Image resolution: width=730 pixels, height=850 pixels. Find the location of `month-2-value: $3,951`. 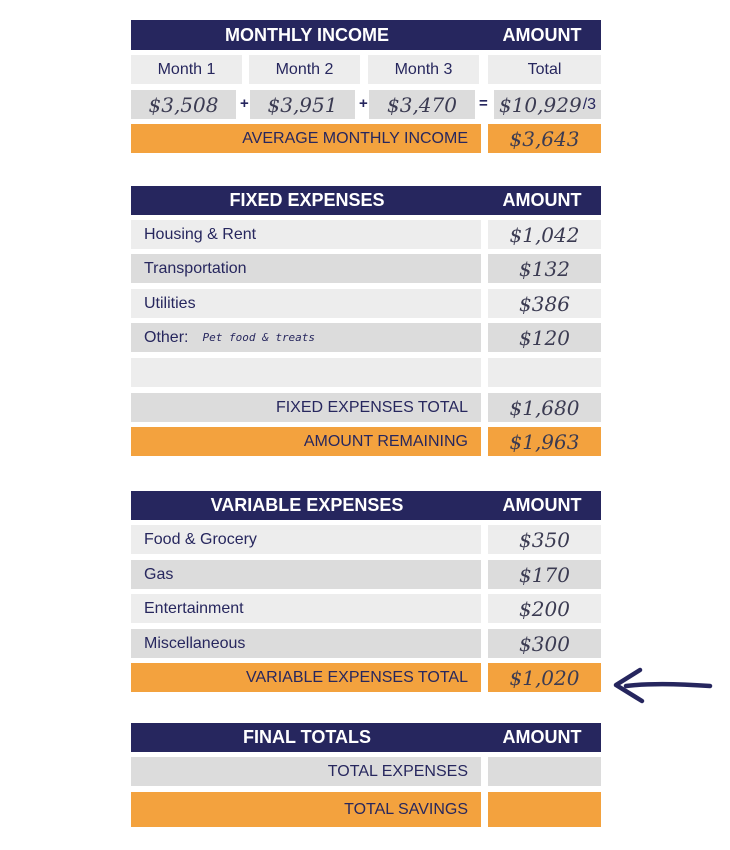

month-2-value: $3,951 is located at coordinates (302, 104).